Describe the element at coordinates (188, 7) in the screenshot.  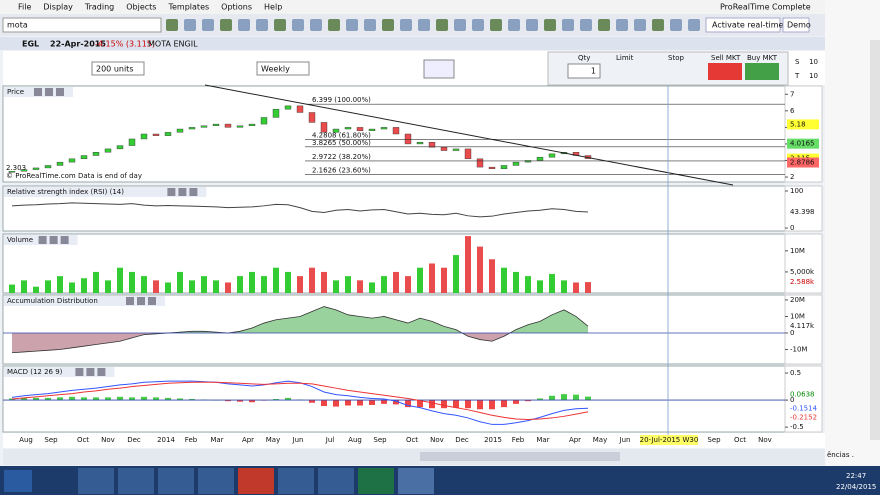
I see `menu-item: Templates` at that location.